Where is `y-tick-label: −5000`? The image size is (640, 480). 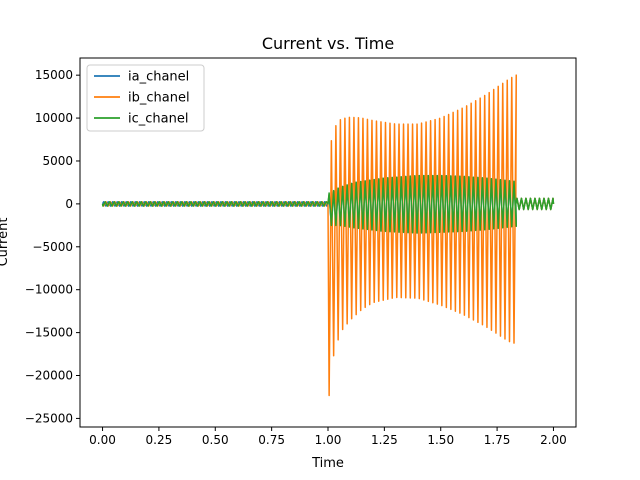 y-tick-label: −5000 is located at coordinates (52, 247).